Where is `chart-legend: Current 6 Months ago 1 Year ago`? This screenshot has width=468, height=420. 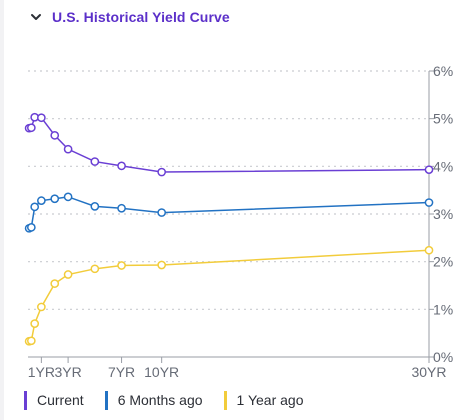 chart-legend: Current 6 Months ago 1 Year ago is located at coordinates (174, 400).